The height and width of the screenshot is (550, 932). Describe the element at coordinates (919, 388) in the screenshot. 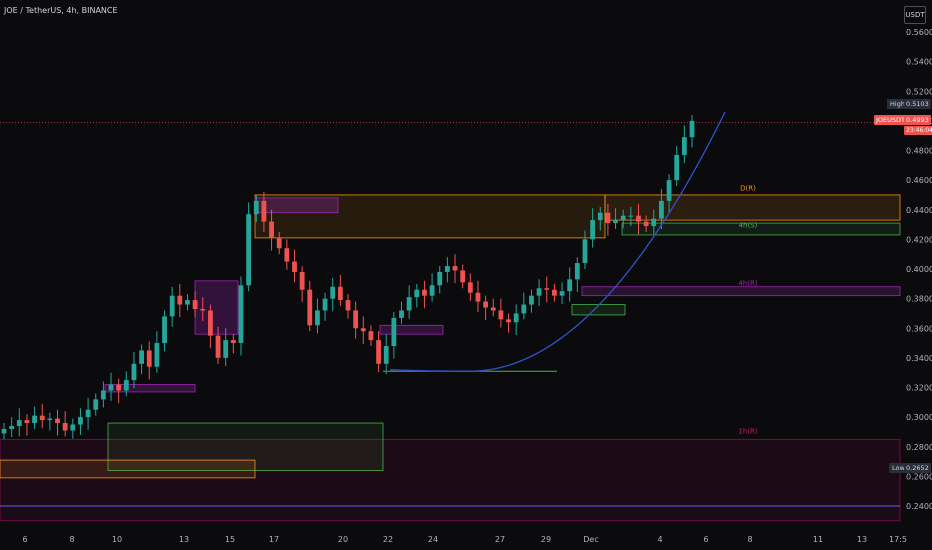

I see `price-axis-tick: 0.3200` at that location.